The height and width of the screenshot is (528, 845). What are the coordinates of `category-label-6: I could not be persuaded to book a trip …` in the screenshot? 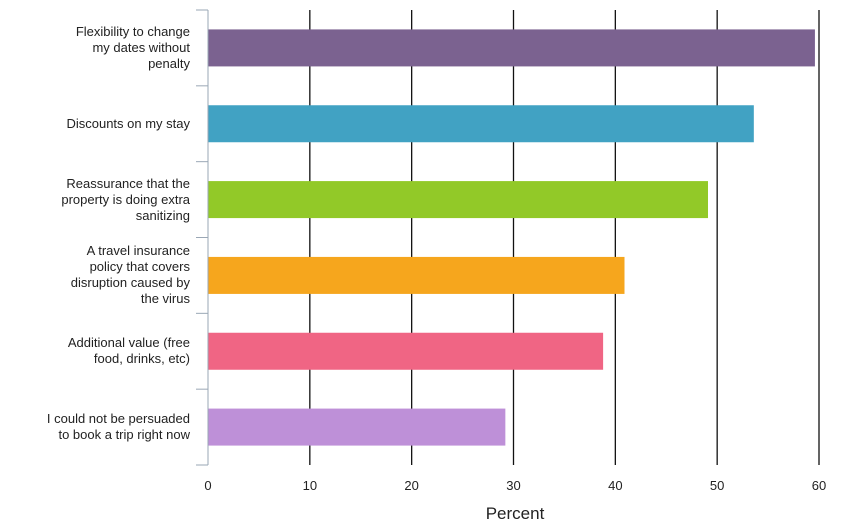 It's located at (118, 427).